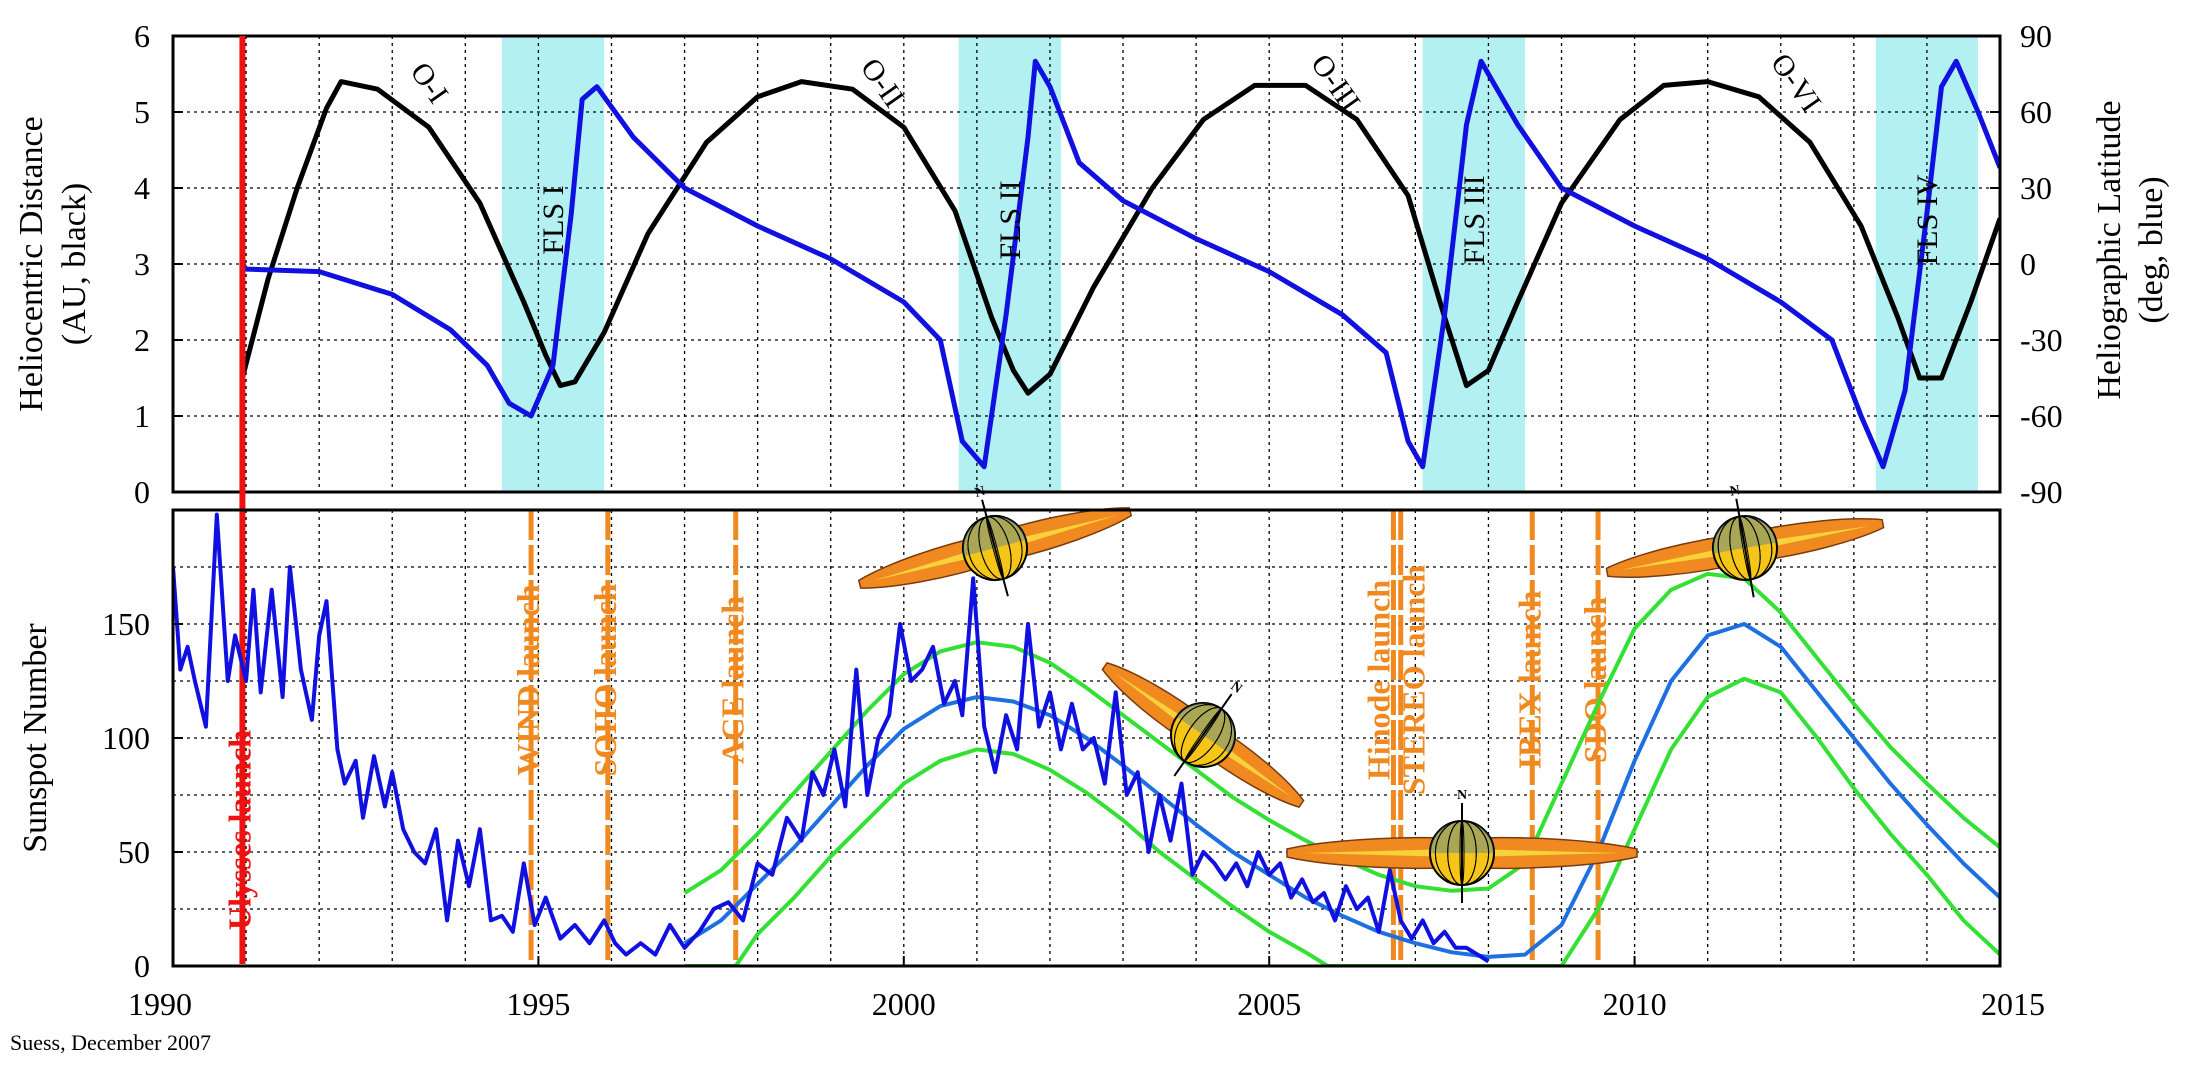 The height and width of the screenshot is (1068, 2200). What do you see at coordinates (142, 112) in the screenshot?
I see `top-ytick-left-label: 5` at bounding box center [142, 112].